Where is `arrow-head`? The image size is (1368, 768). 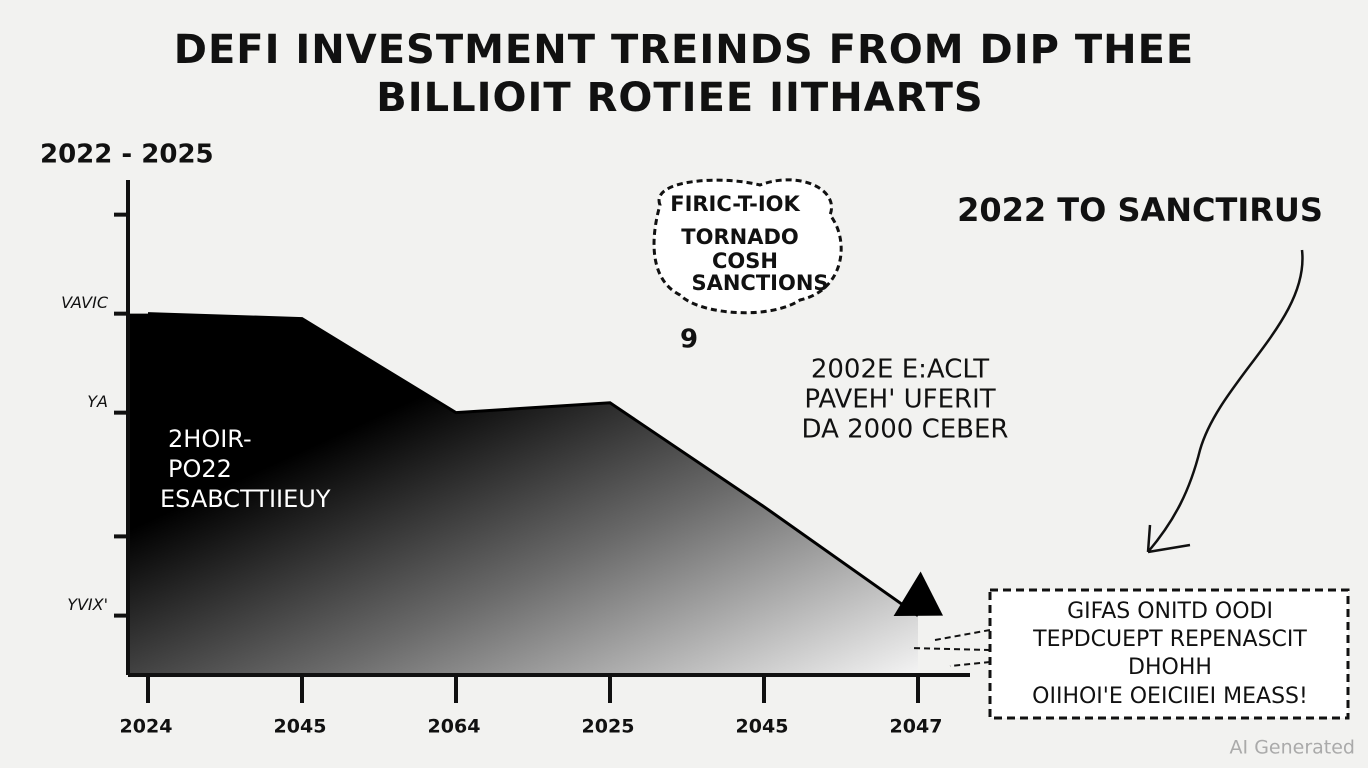 arrow-head is located at coordinates (918, 593).